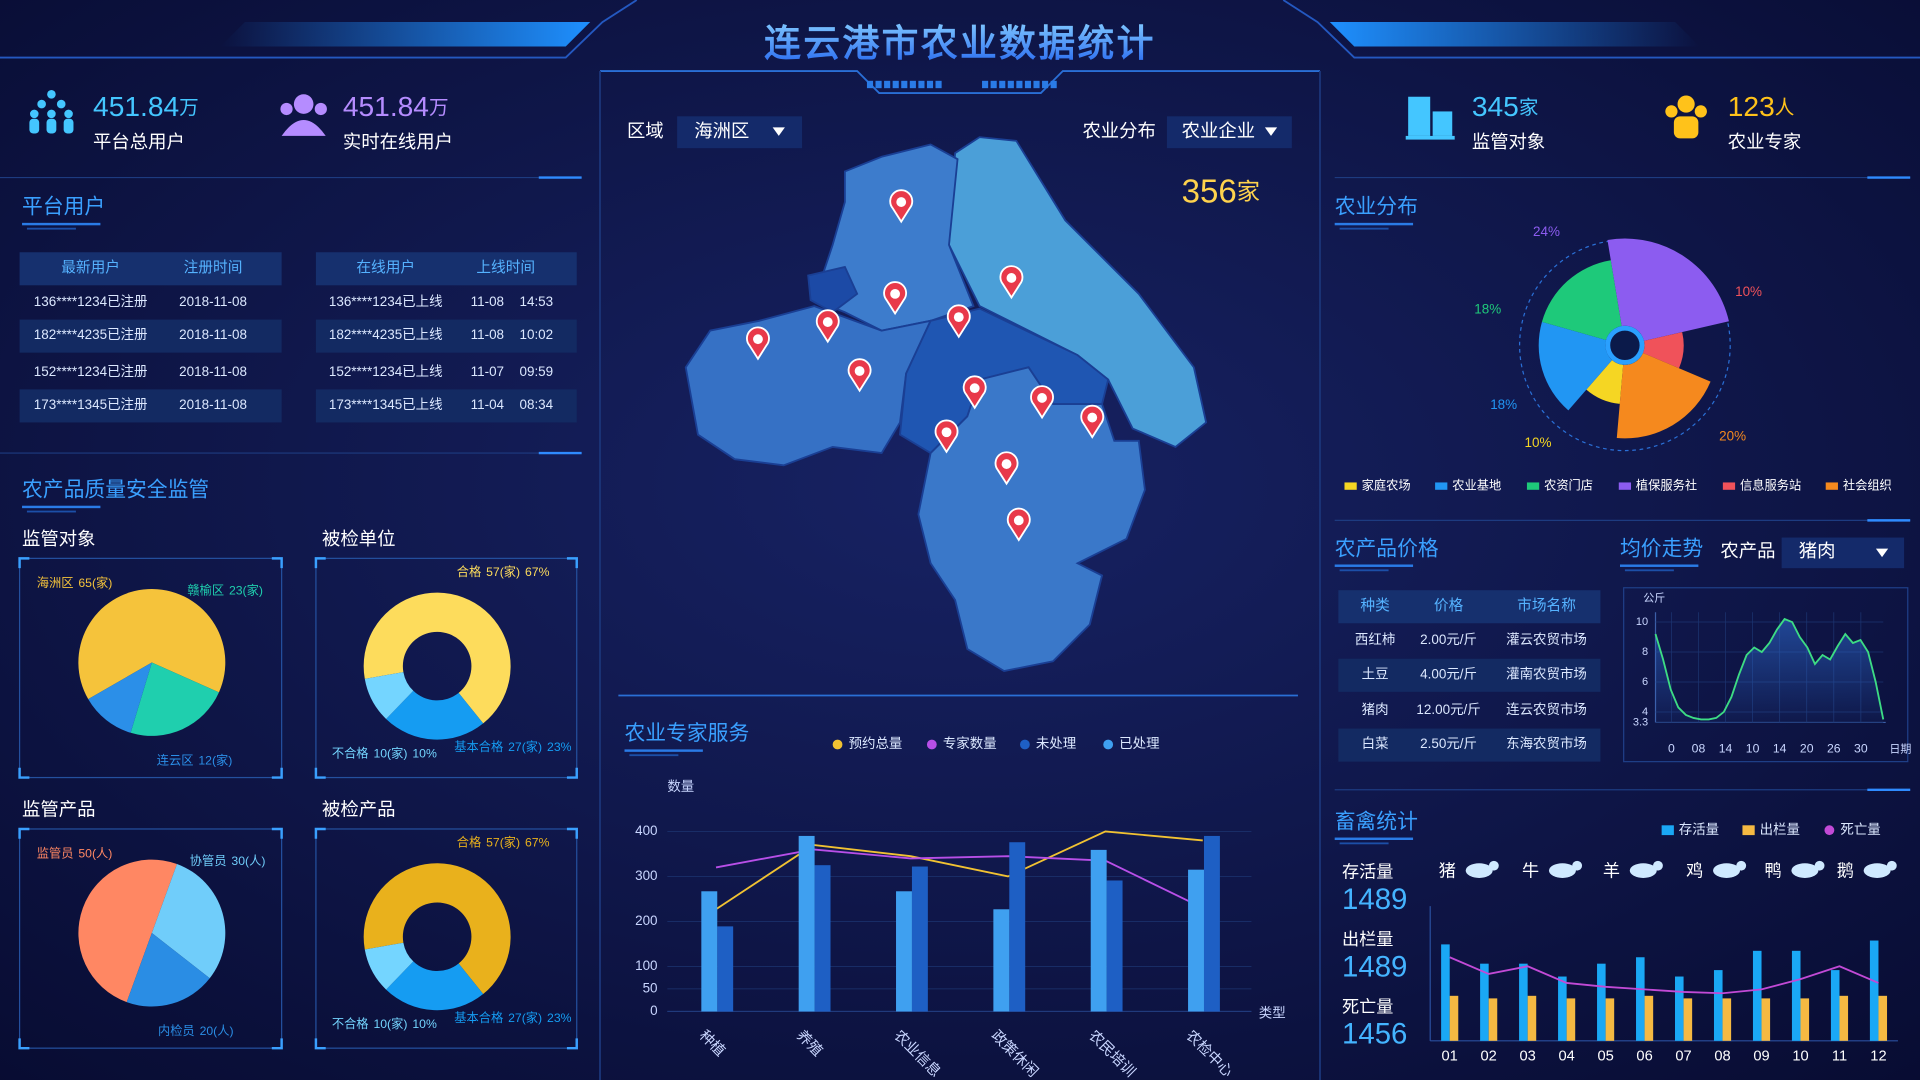 The image size is (1920, 1080). I want to click on frame-corner, so click(446, 938).